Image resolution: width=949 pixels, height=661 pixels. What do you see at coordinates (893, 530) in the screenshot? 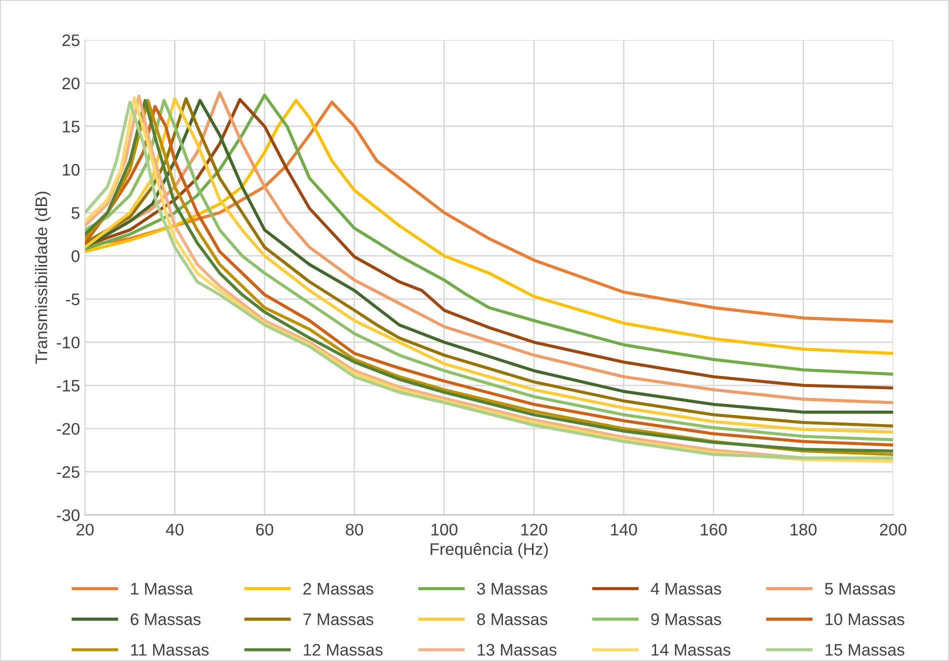
I see `x-tick-label: 200` at bounding box center [893, 530].